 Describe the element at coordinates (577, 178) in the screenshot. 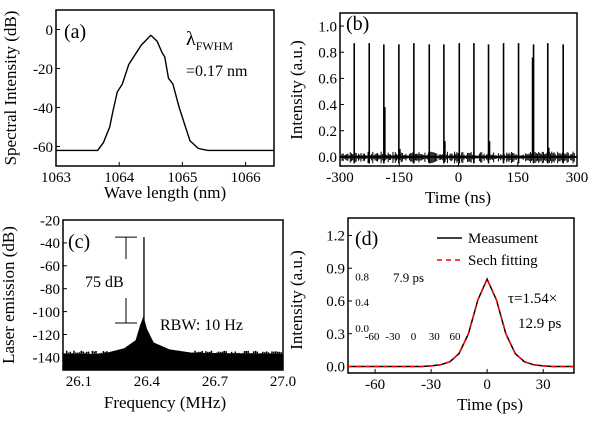

I see `x-tick-label-b: 300` at that location.